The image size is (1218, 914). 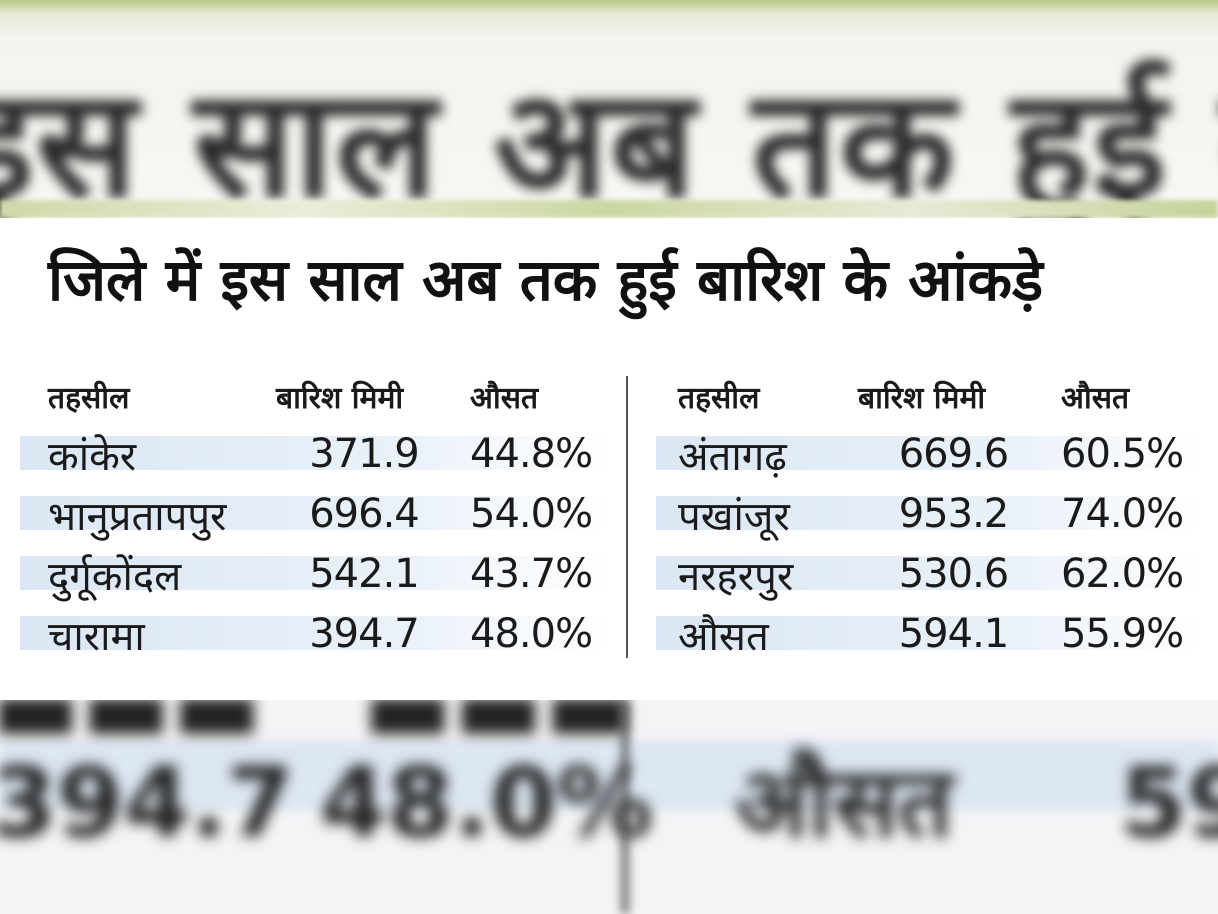 What do you see at coordinates (1122, 574) in the screenshot?
I see `average-value: 62.0%` at bounding box center [1122, 574].